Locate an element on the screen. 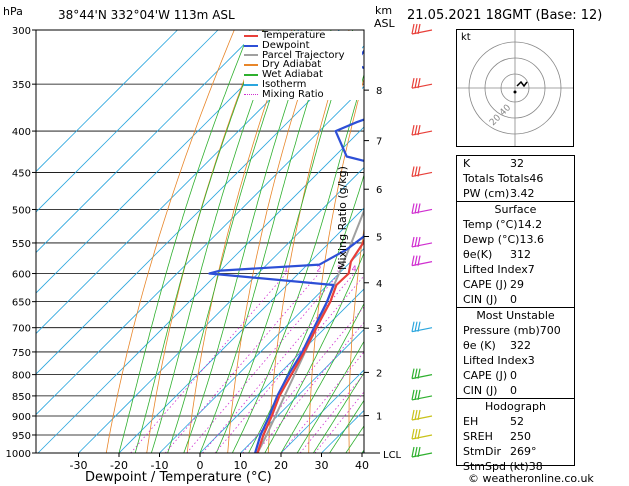 The width and height of the screenshot is (629, 486). table-row-value: 14.2 is located at coordinates (530, 224).